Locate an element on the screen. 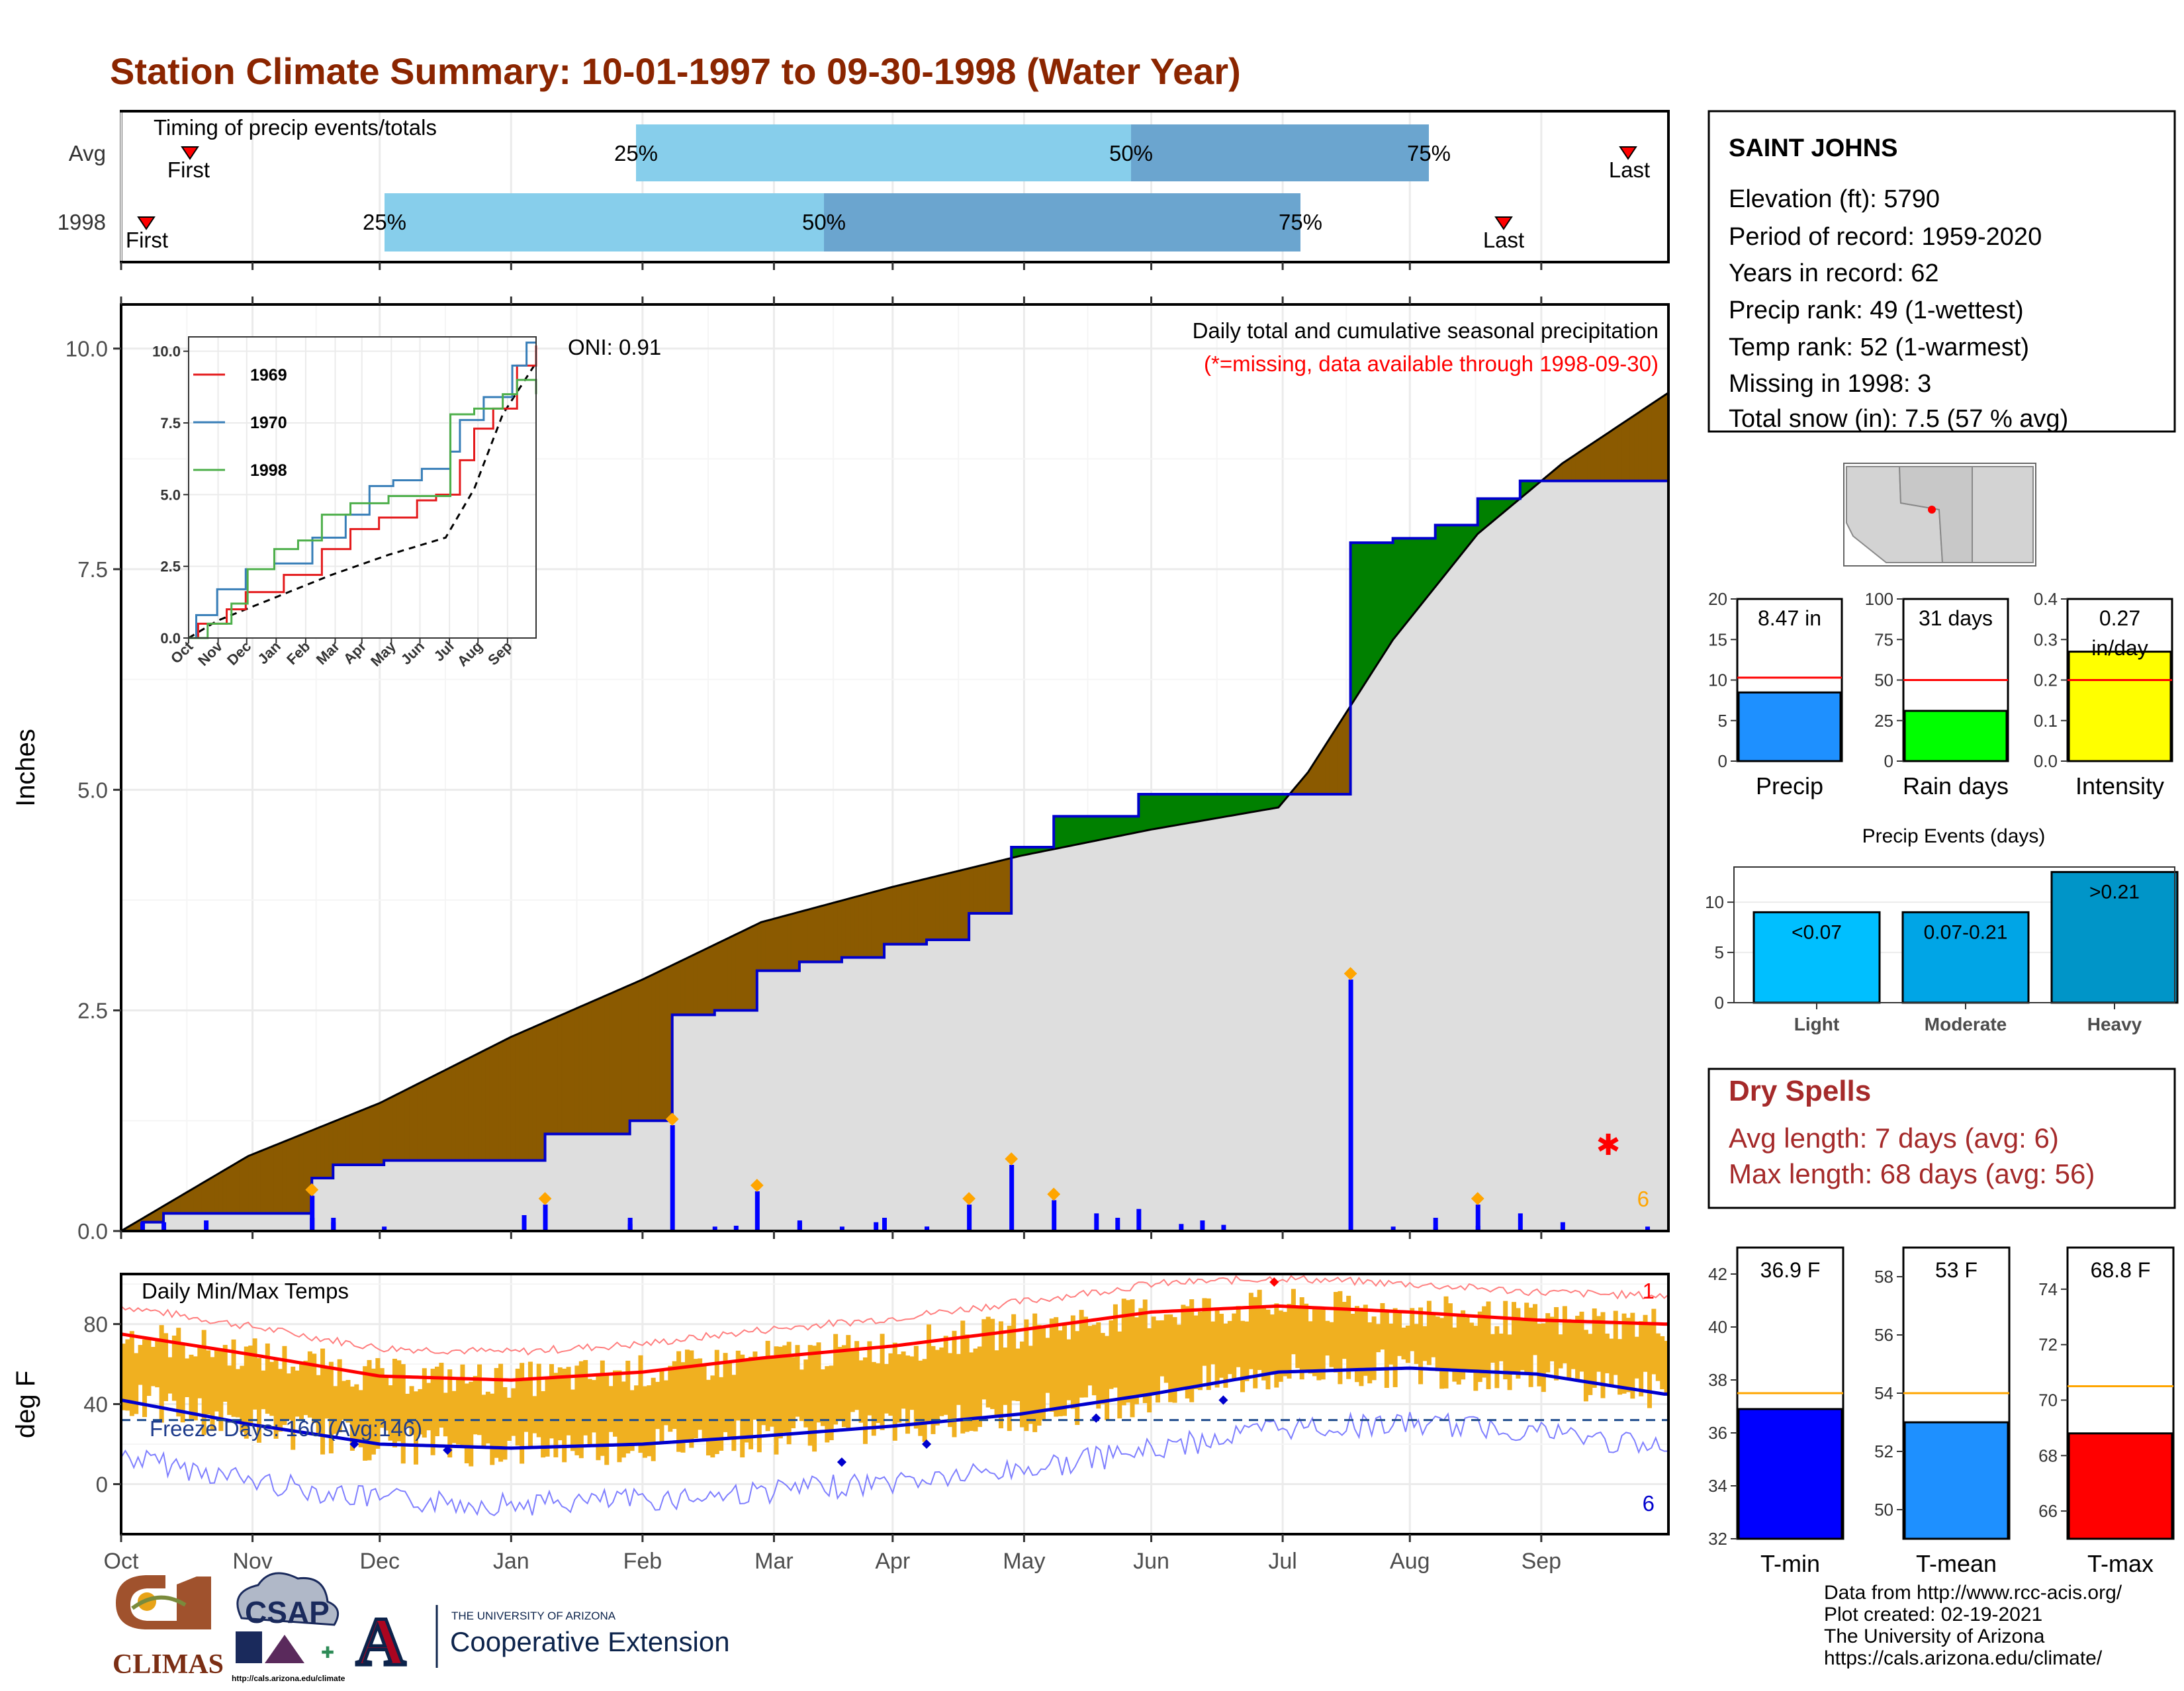  avg-last-marker-icon is located at coordinates (1628, 153).